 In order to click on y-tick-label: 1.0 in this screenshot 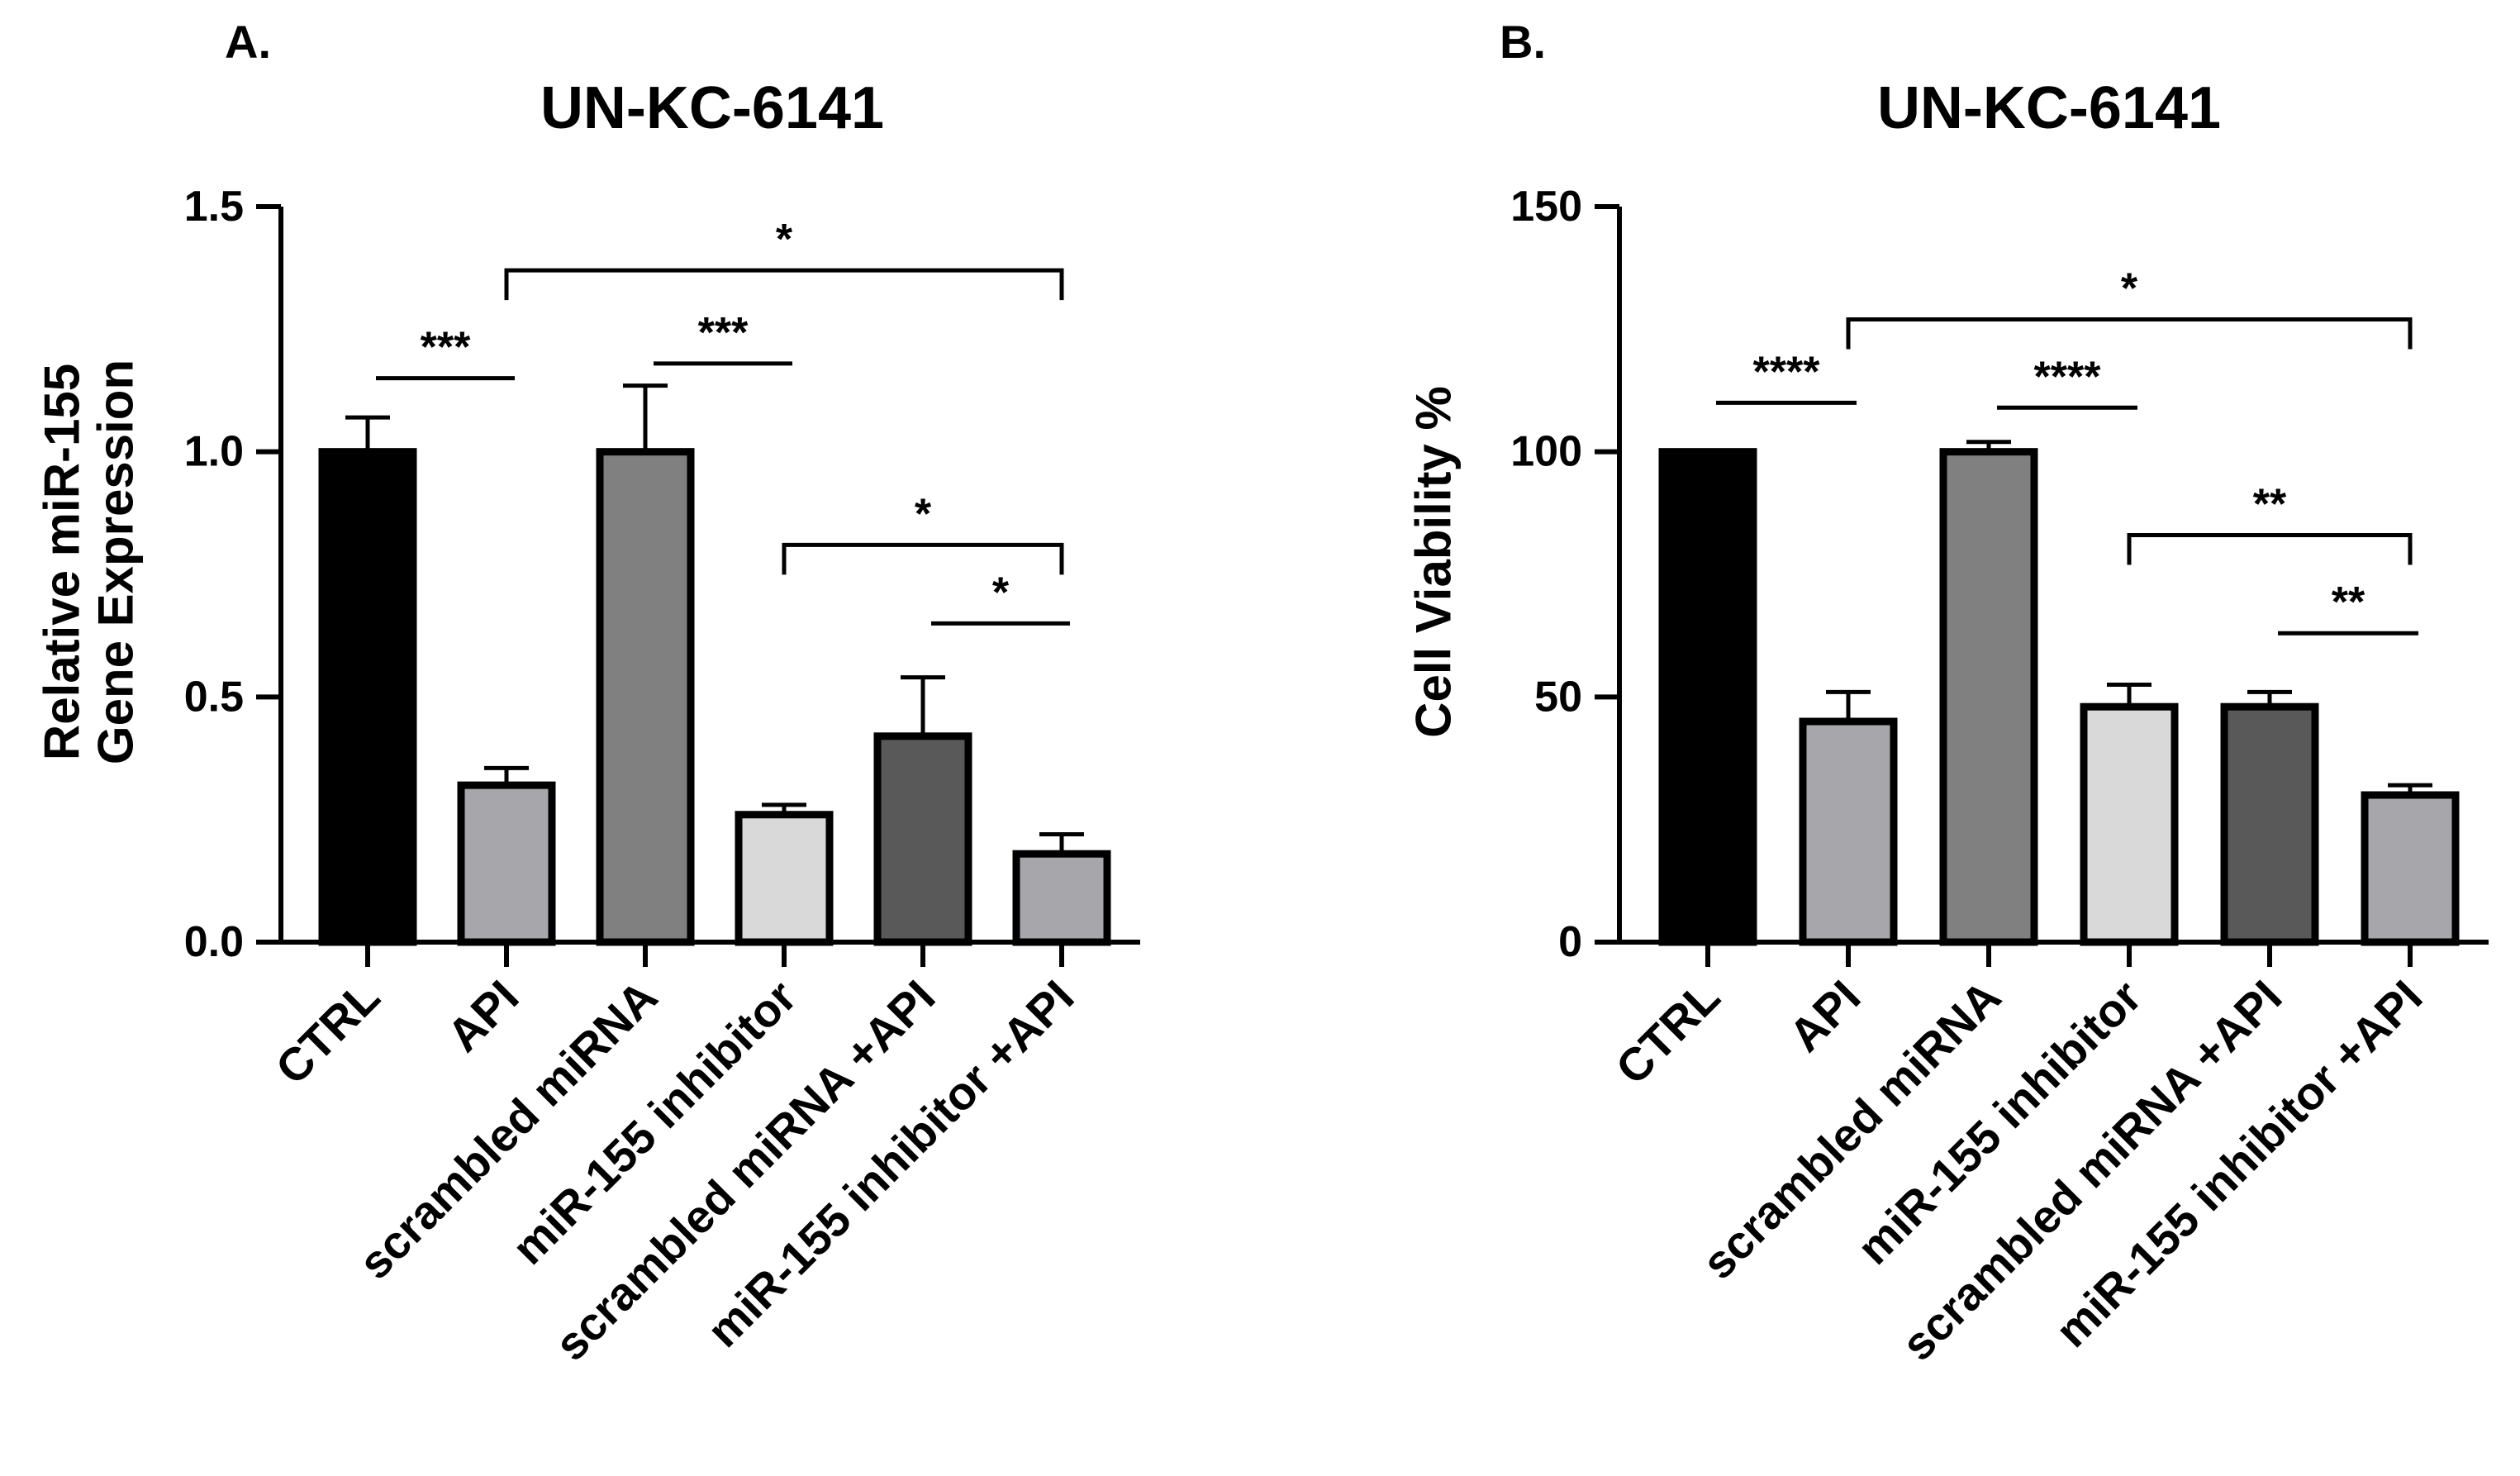, I will do `click(214, 452)`.